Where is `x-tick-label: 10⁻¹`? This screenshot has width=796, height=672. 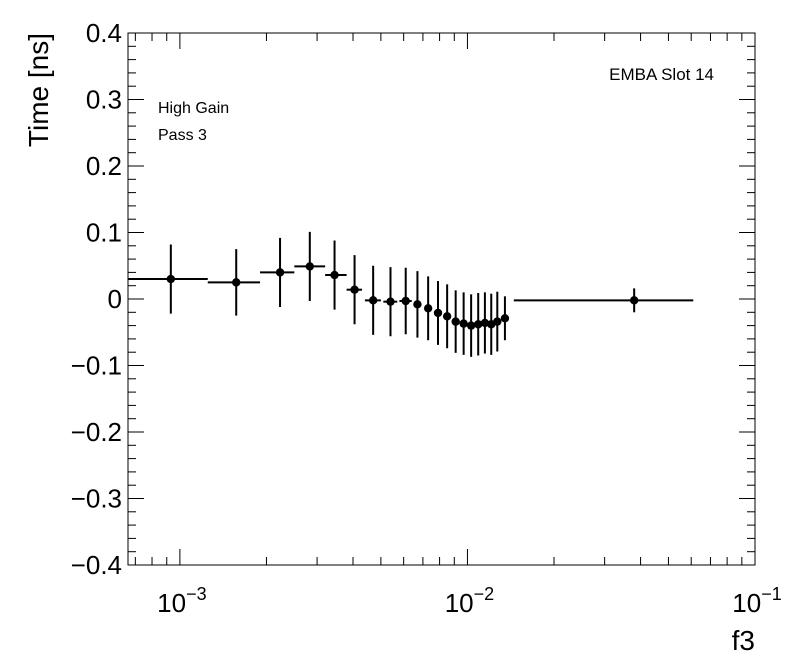 x-tick-label: 10⁻¹ is located at coordinates (756, 601).